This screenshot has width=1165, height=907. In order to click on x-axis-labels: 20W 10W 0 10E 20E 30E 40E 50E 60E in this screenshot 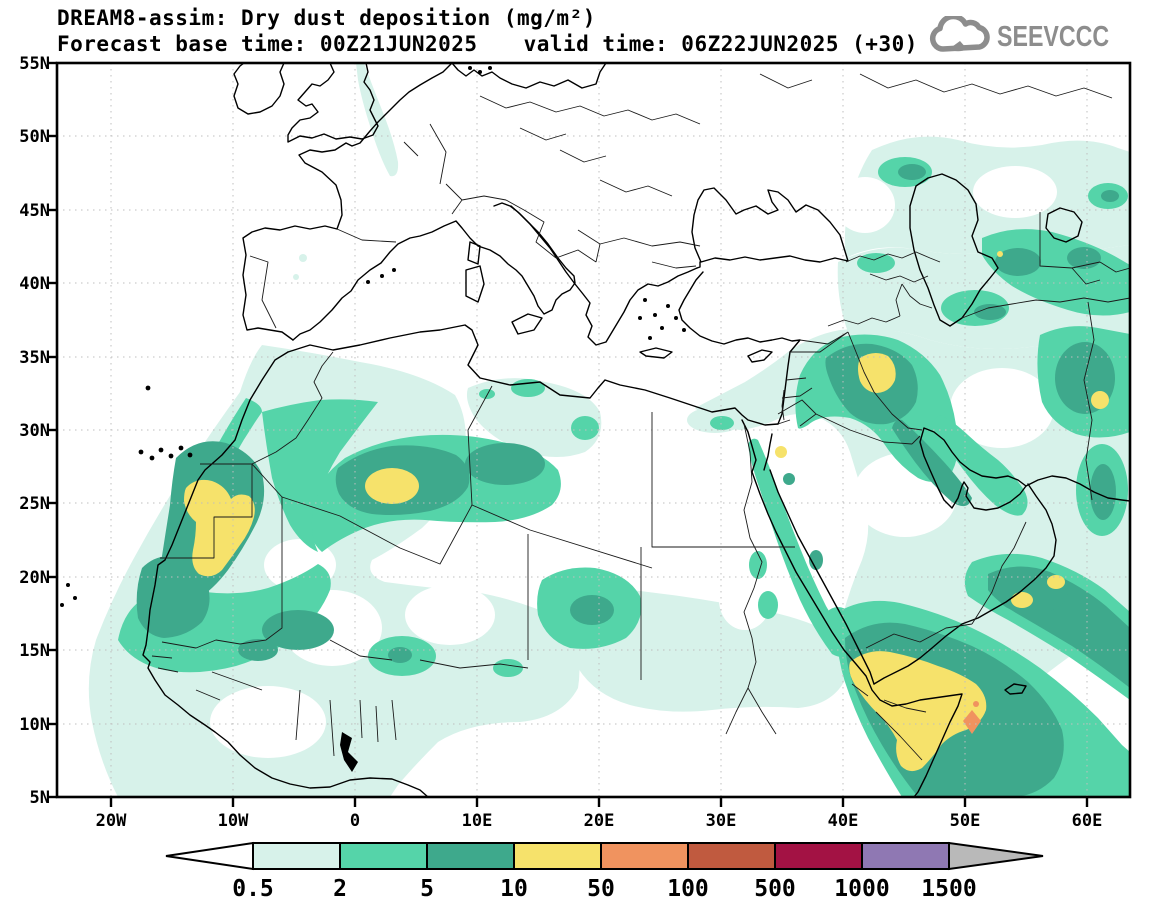, I will do `click(599, 821)`.